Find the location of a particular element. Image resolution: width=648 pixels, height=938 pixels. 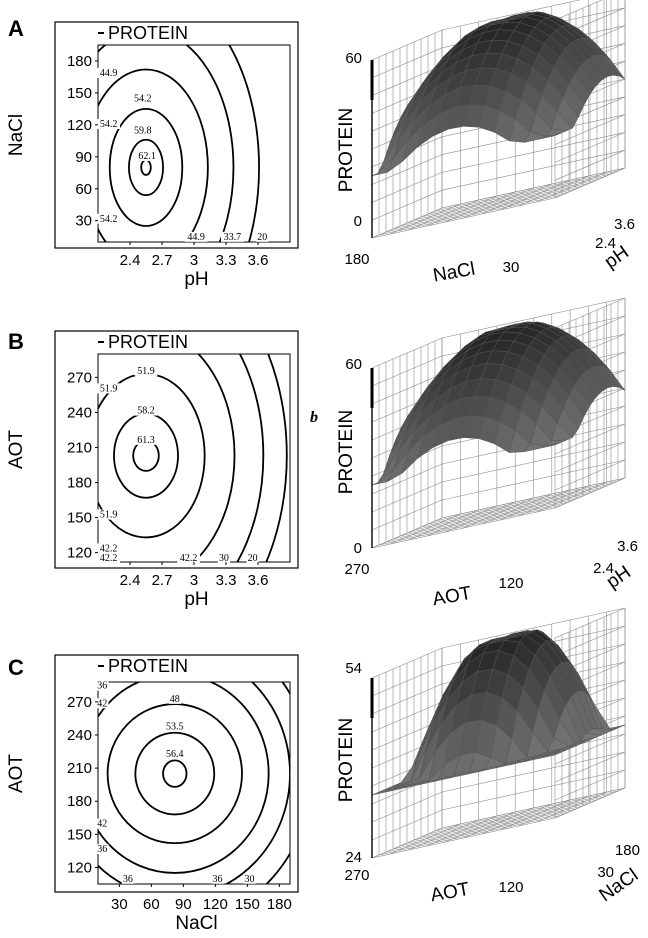

y-tick-label: 120 is located at coordinates (79, 867).